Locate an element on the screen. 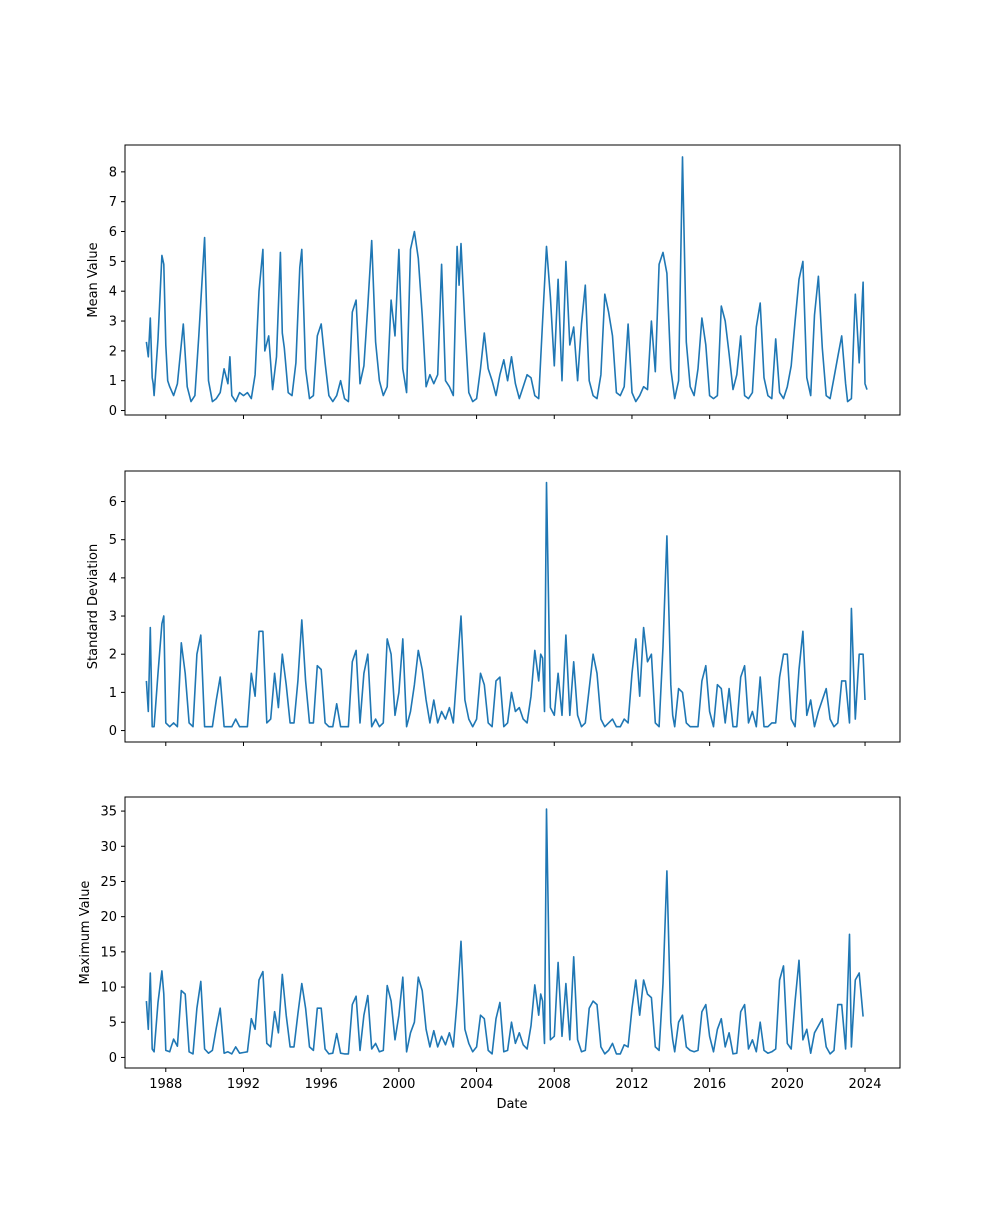 The height and width of the screenshot is (1205, 1000). max-y-tick-label: 25 is located at coordinates (108, 882).